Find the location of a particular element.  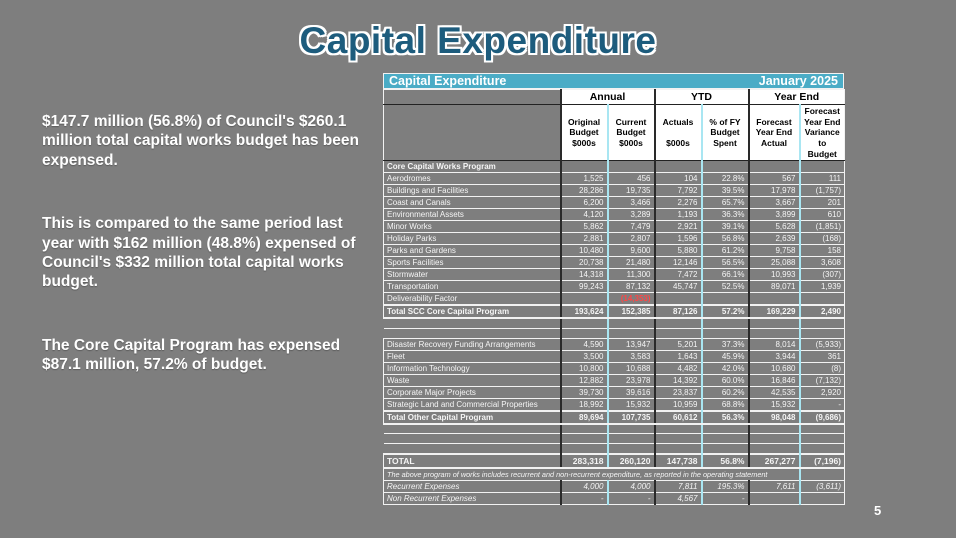

table-cell: 10,688 is located at coordinates (630, 368).